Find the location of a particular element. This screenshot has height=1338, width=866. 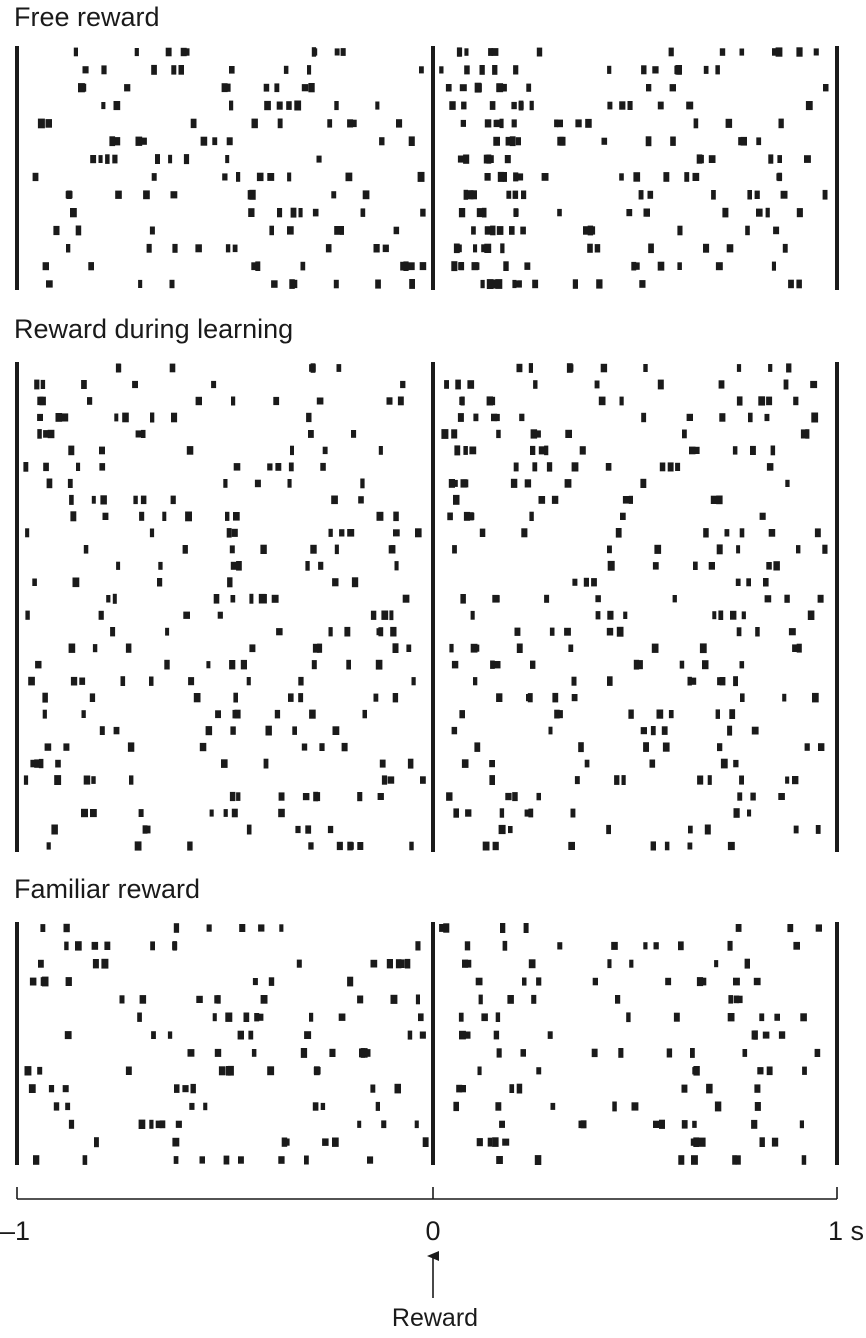

panel-title: Familiar reward is located at coordinates (107, 889).